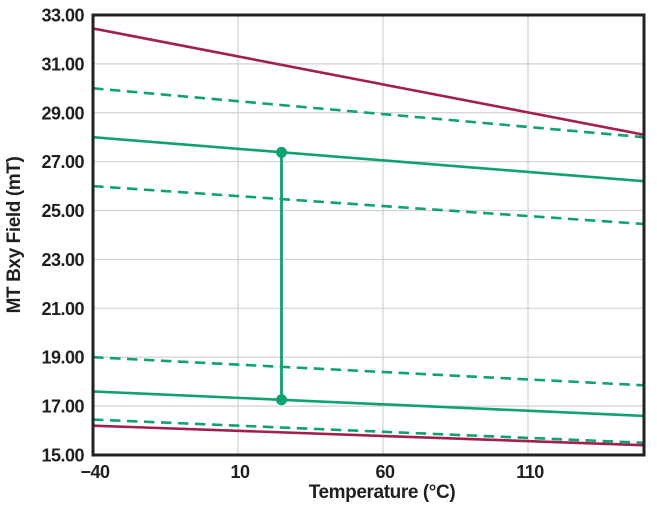 Image resolution: width=657 pixels, height=517 pixels. Describe the element at coordinates (62, 407) in the screenshot. I see `y-tick-label: 17.00` at that location.